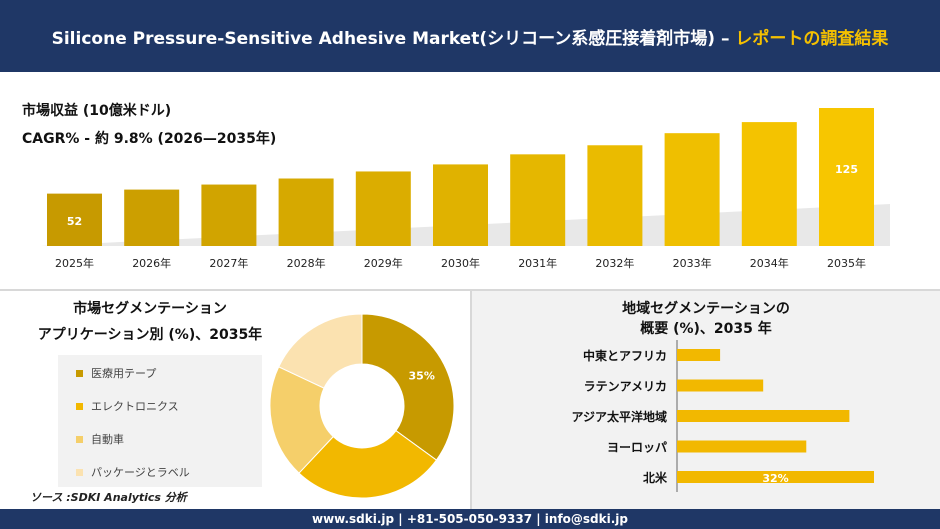 The width and height of the screenshot is (940, 529). Describe the element at coordinates (140, 472) in the screenshot. I see `legend-label: パッケージとラベル` at that location.